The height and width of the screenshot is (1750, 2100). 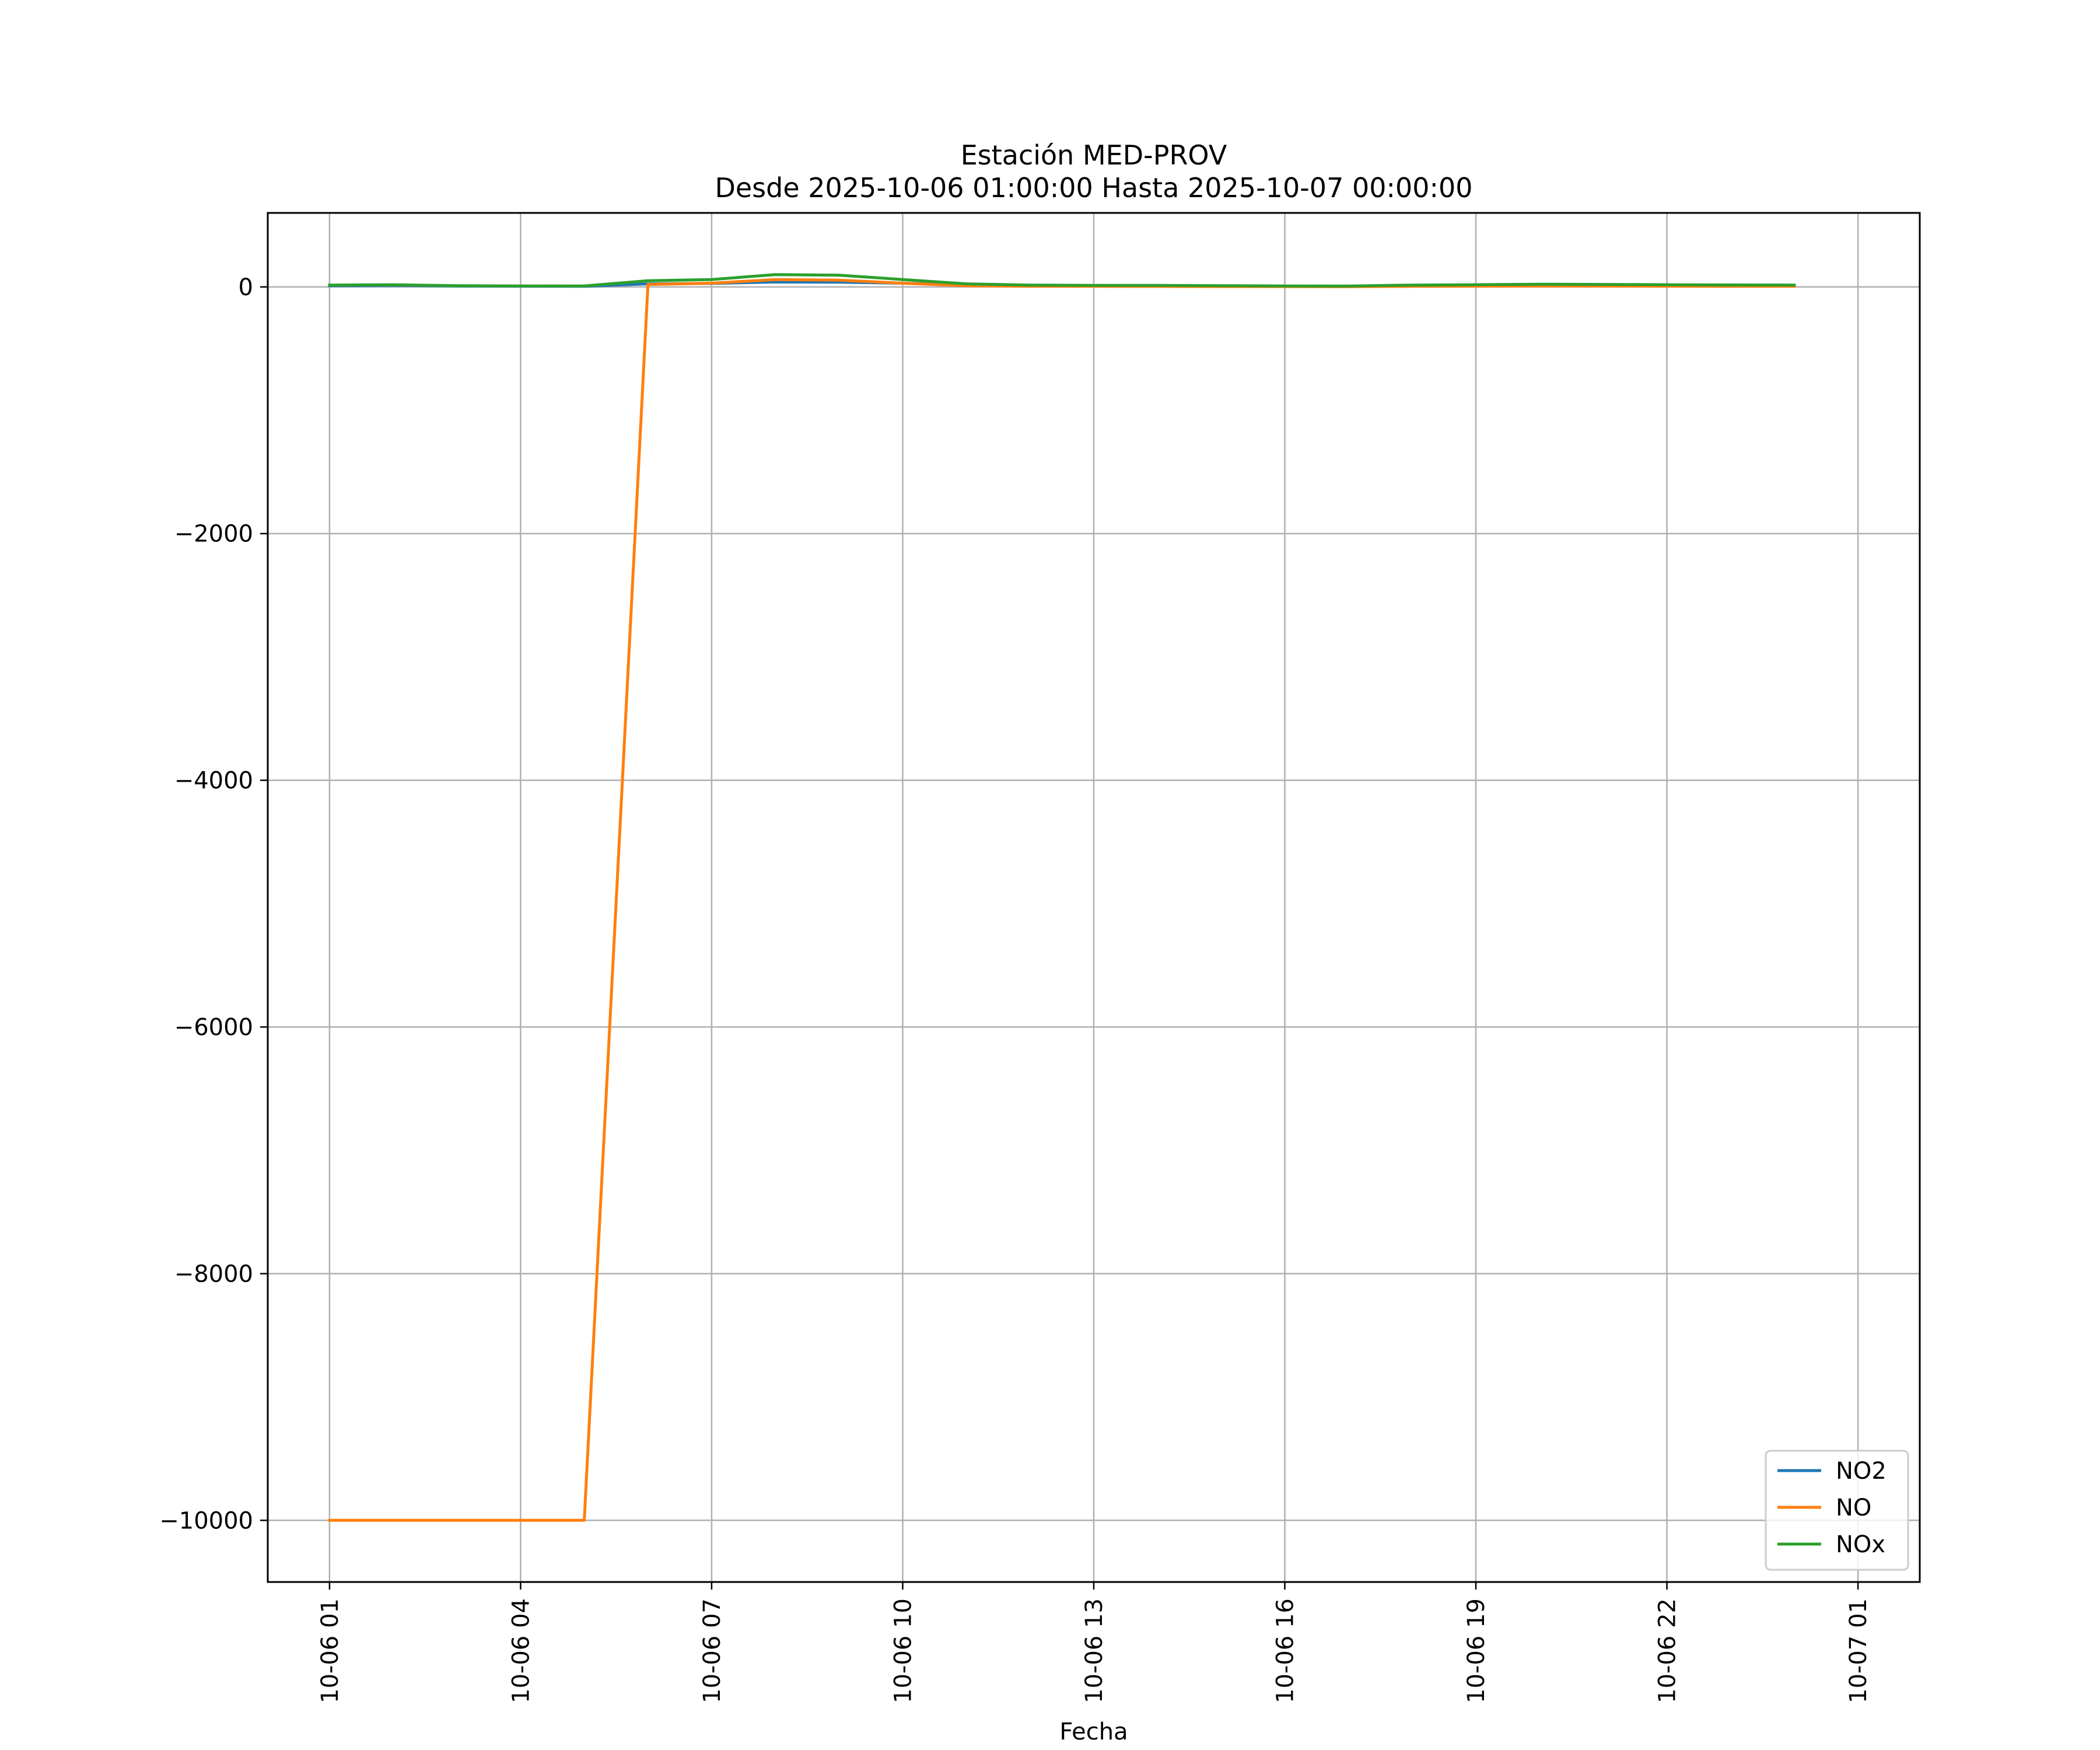 What do you see at coordinates (903, 1650) in the screenshot?
I see `x-tick-label: 10-06 10` at bounding box center [903, 1650].